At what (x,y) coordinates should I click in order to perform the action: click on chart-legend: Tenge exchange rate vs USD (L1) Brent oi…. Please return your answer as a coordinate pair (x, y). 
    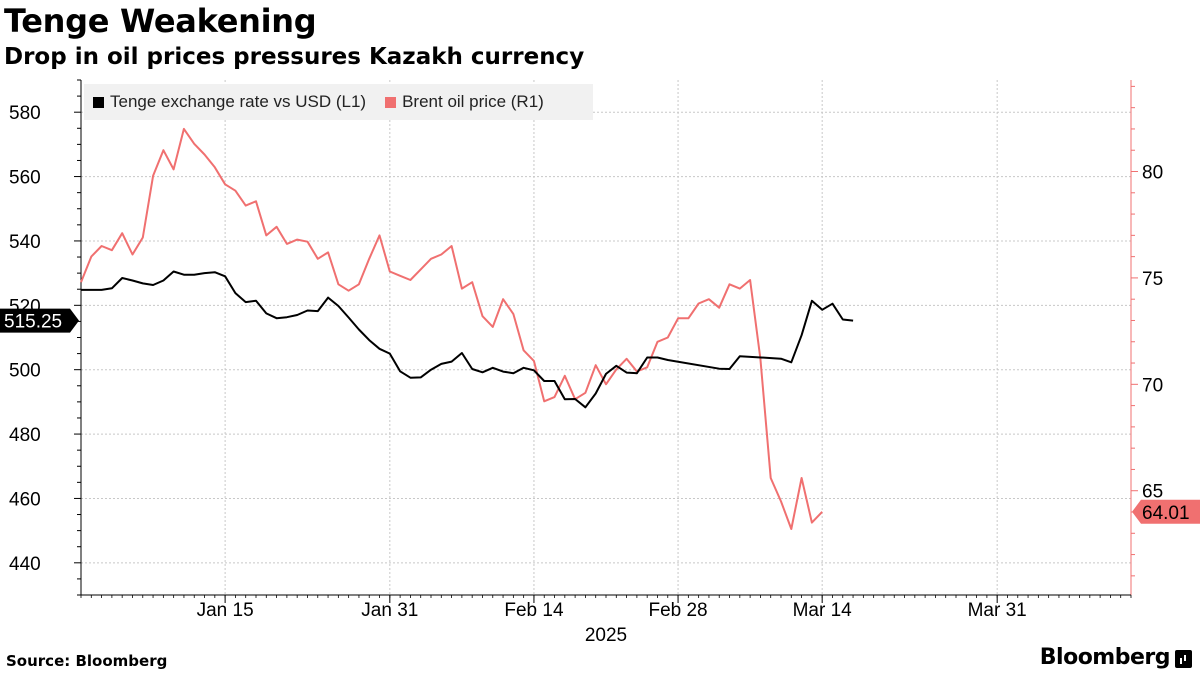
    Looking at the image, I should click on (338, 102).